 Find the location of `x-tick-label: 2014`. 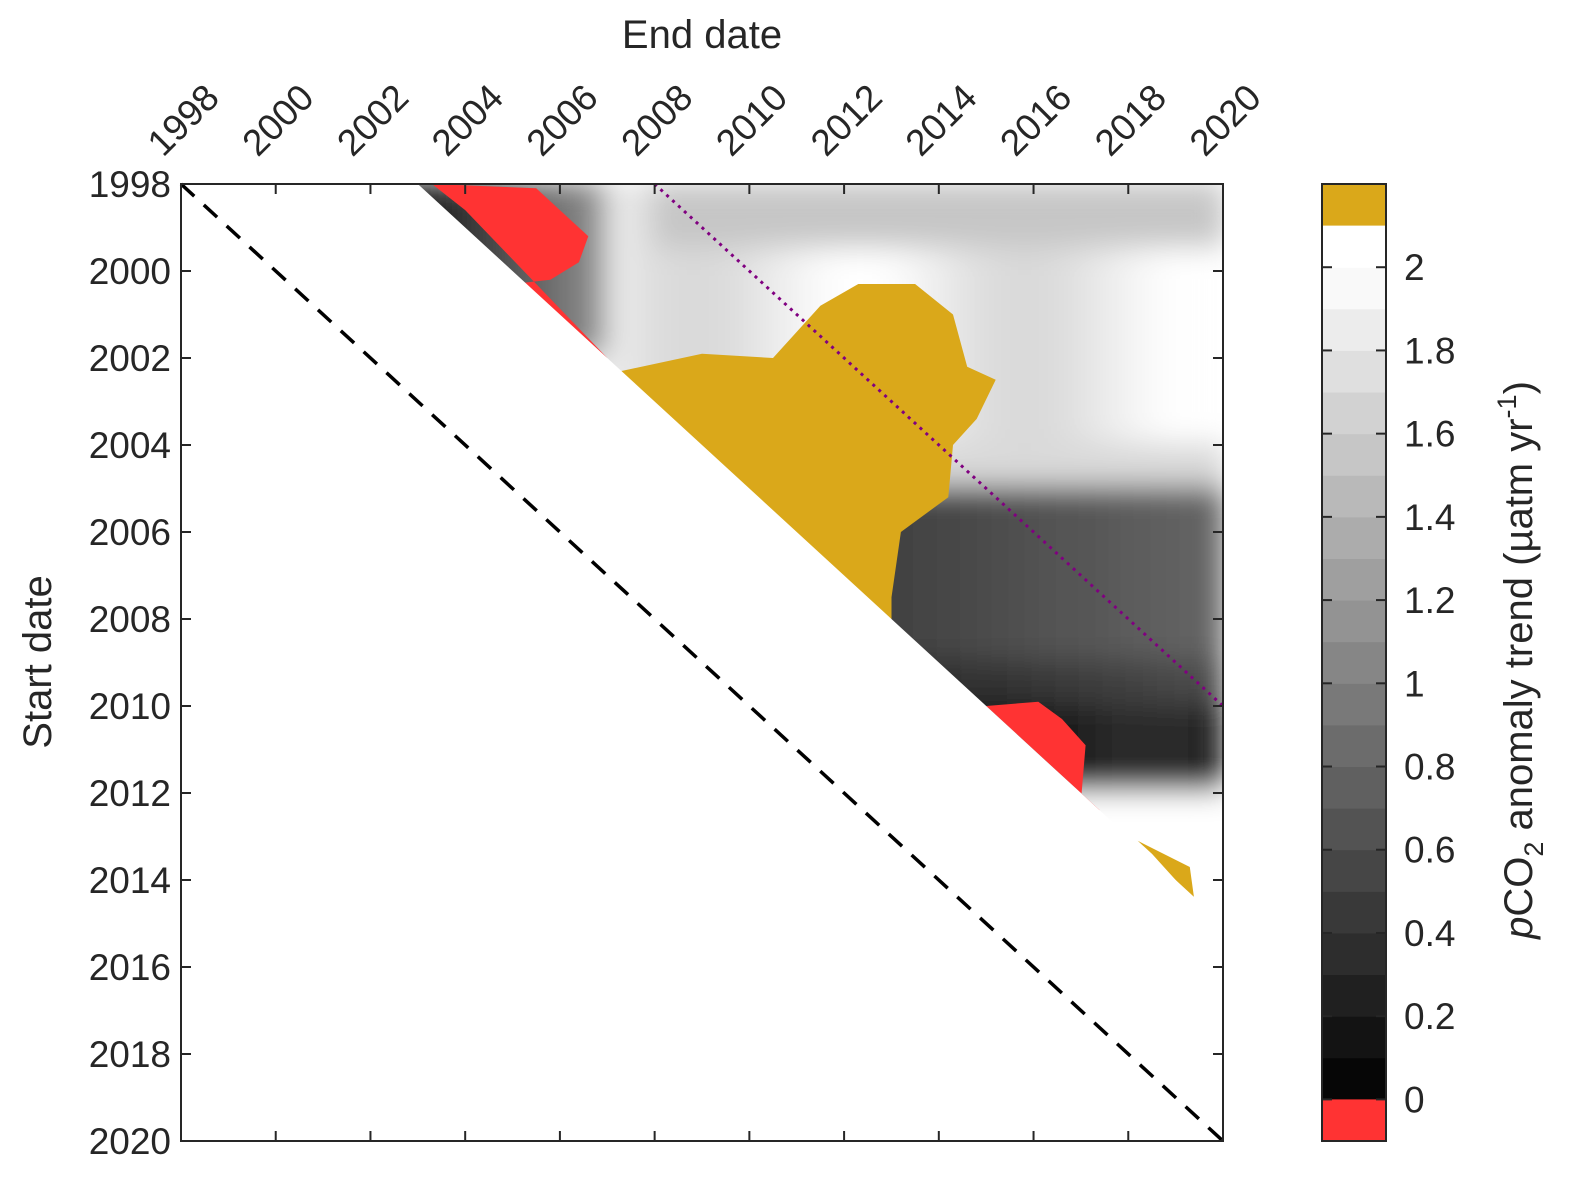

x-tick-label: 2014 is located at coordinates (940, 119).